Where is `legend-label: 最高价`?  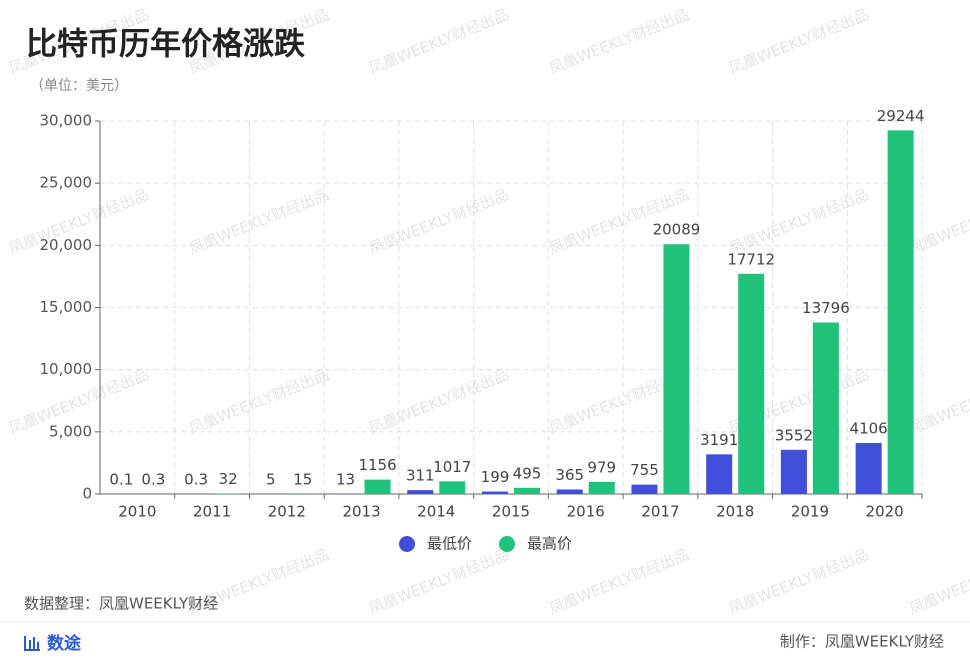 legend-label: 最高价 is located at coordinates (549, 544).